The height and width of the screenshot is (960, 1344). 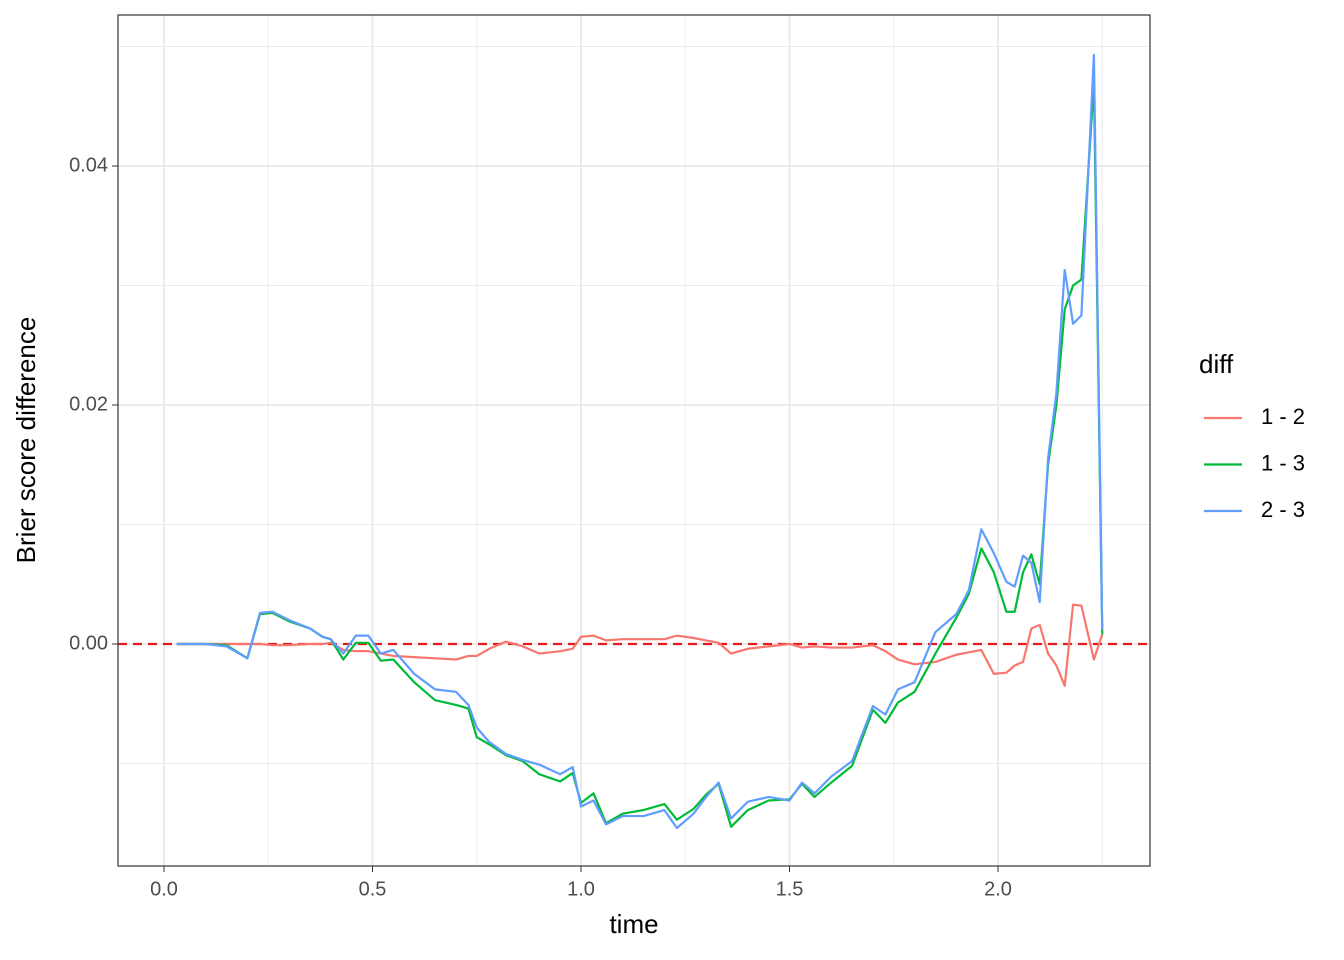 What do you see at coordinates (1283, 509) in the screenshot?
I see `legend-label: 2 - 3` at bounding box center [1283, 509].